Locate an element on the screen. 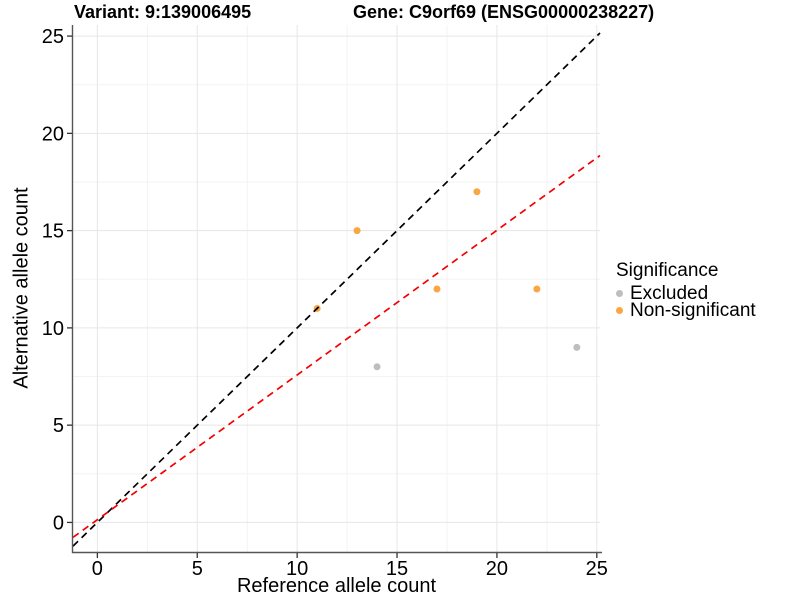  variant-title: Variant: 9:139006495 is located at coordinates (163, 12).